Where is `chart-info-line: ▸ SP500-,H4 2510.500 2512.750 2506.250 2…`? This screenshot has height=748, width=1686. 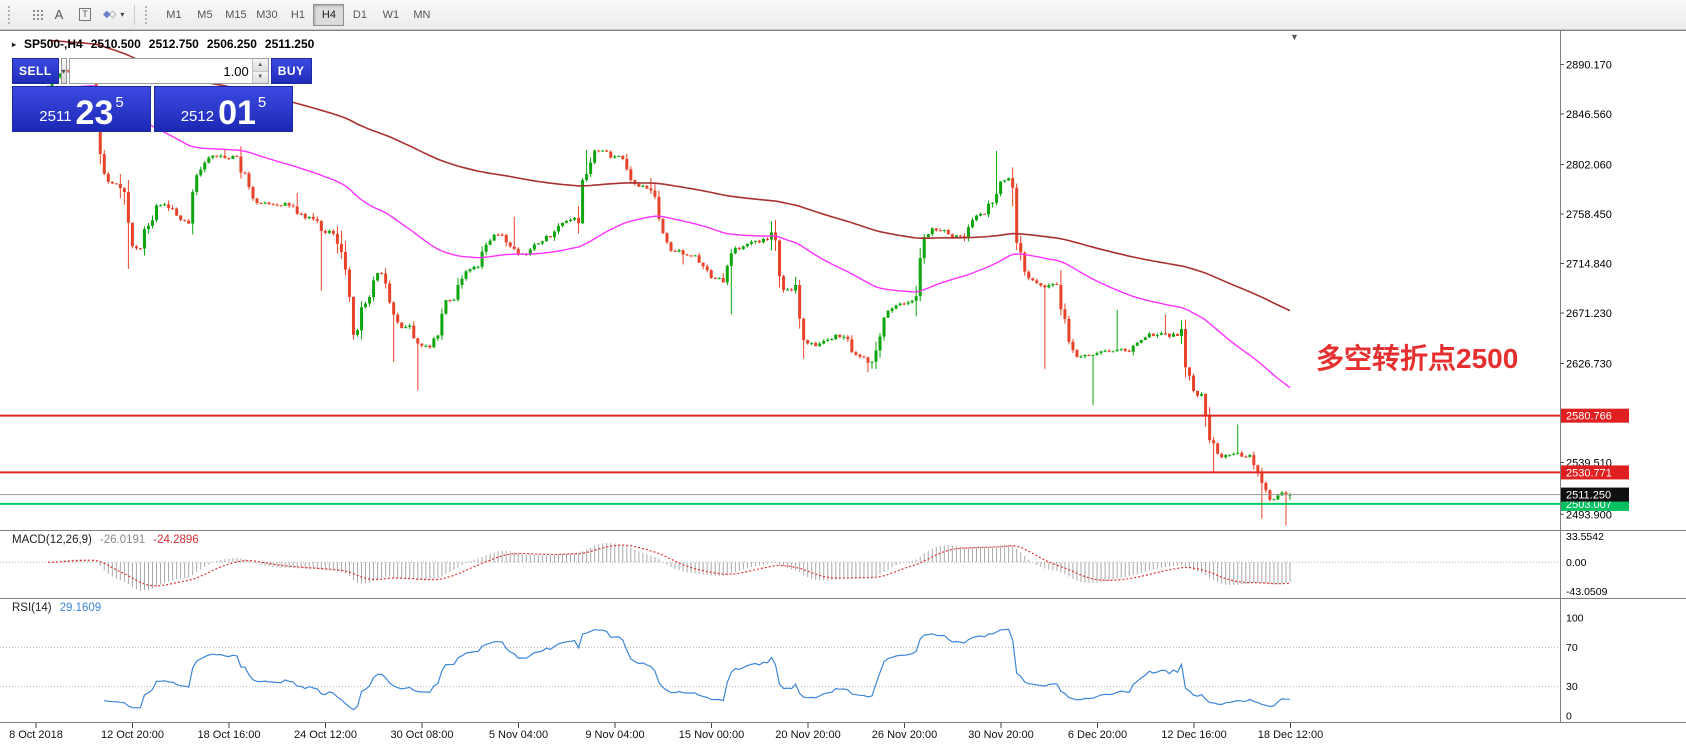 chart-info-line: ▸ SP500-,H4 2510.500 2512.750 2506.250 2… is located at coordinates (163, 44).